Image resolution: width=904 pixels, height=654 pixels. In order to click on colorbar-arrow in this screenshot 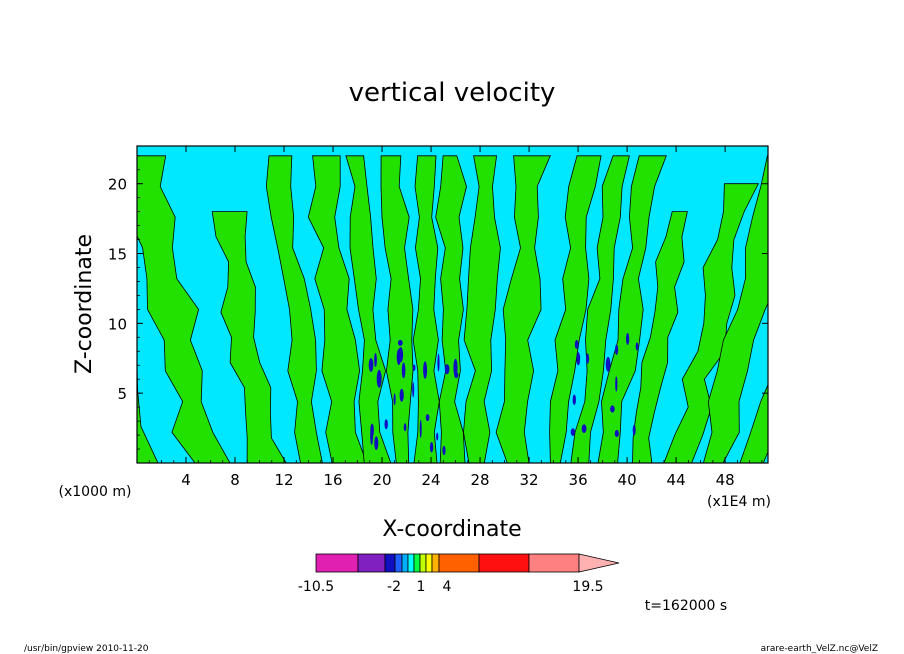, I will do `click(599, 563)`.